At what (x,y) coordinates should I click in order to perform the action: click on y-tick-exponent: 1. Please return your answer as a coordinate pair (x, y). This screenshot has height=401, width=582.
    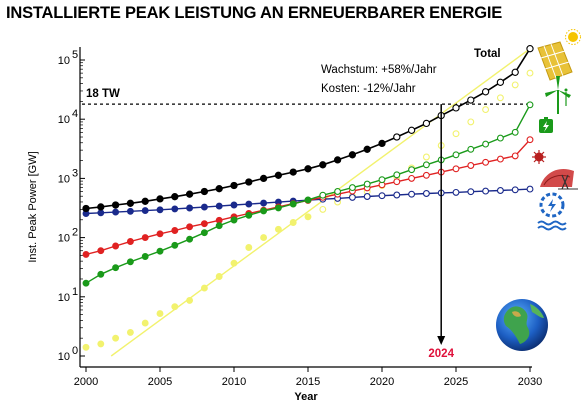
    Looking at the image, I should click on (75, 292).